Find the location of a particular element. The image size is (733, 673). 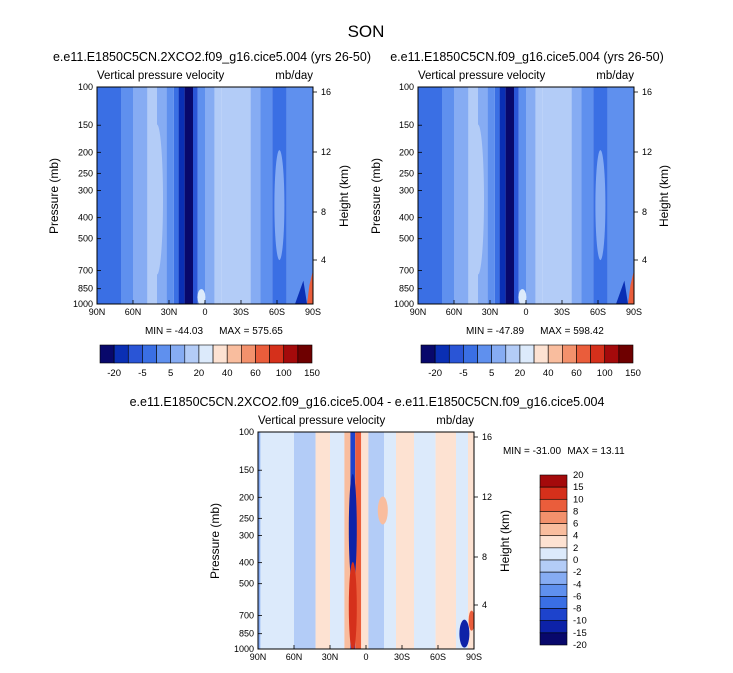

x-tick-label: 0 is located at coordinates (204, 312).